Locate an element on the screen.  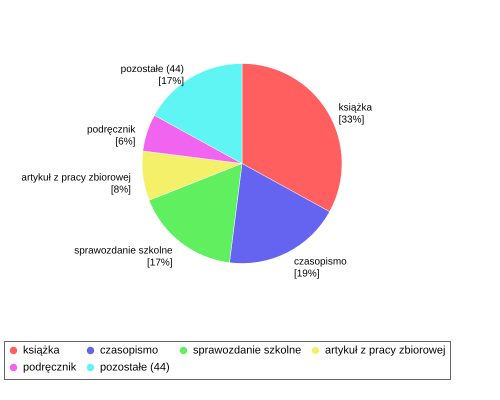
slice-label: książka is located at coordinates (355, 108).